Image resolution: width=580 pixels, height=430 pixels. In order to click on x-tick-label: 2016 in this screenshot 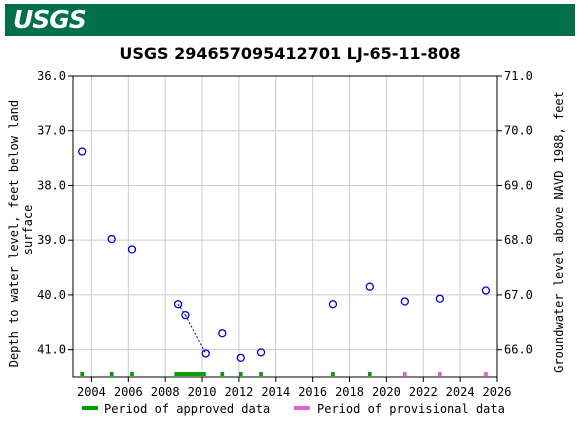, I will do `click(312, 392)`.